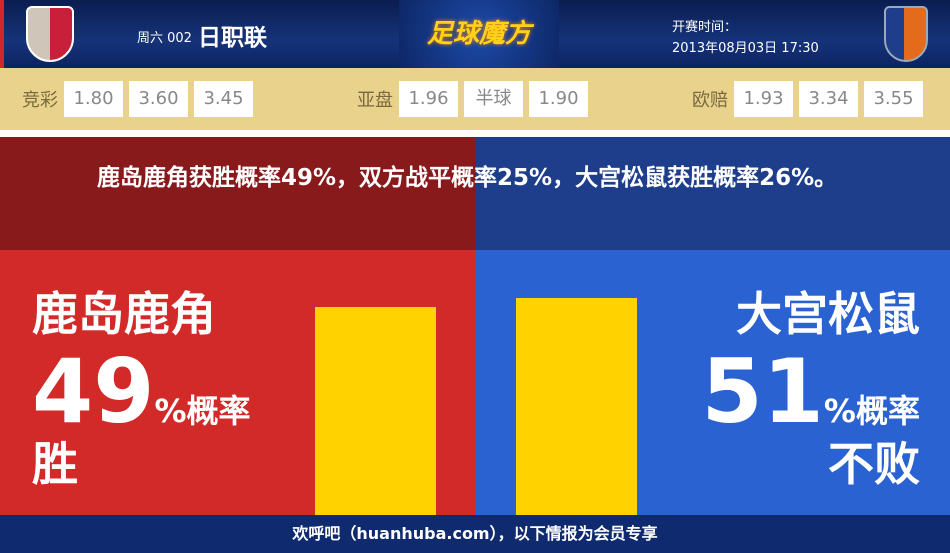  Describe the element at coordinates (158, 99) in the screenshot. I see `odds-value: 3.60` at that location.